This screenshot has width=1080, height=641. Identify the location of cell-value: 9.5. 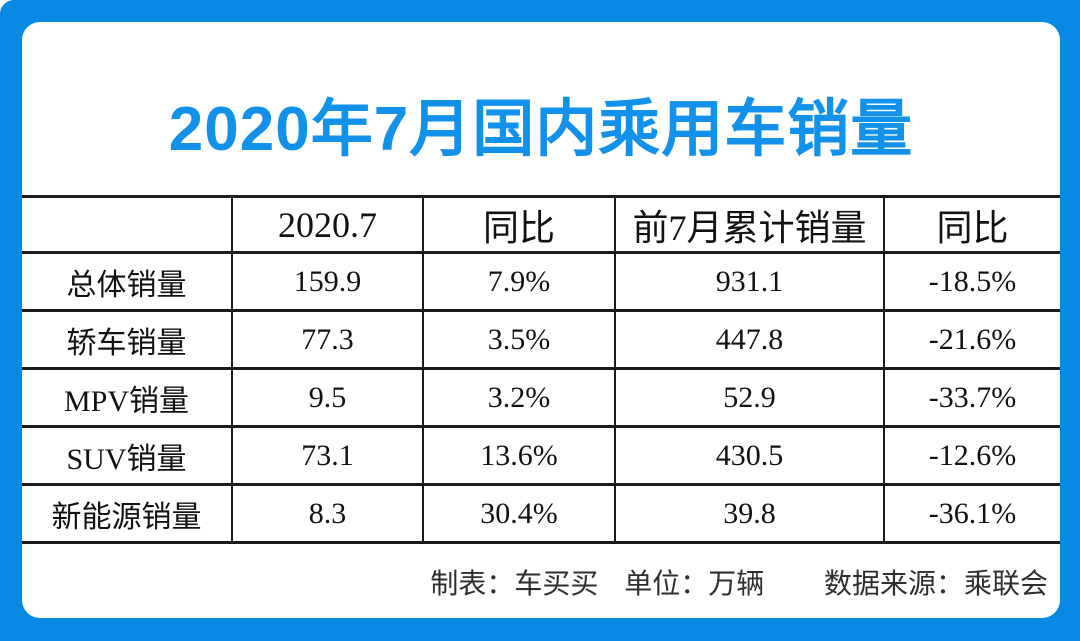
(327, 397).